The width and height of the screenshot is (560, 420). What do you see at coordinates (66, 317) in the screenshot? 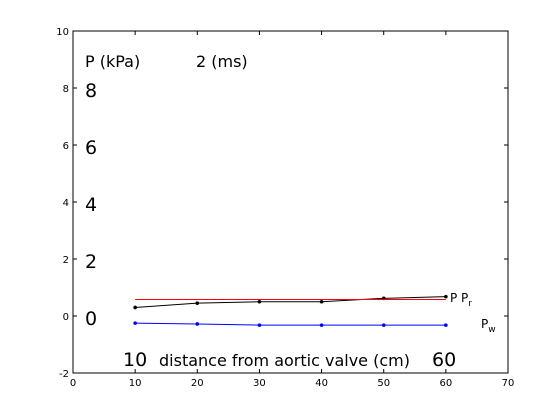
I see `y-tick-label: 0` at bounding box center [66, 317].